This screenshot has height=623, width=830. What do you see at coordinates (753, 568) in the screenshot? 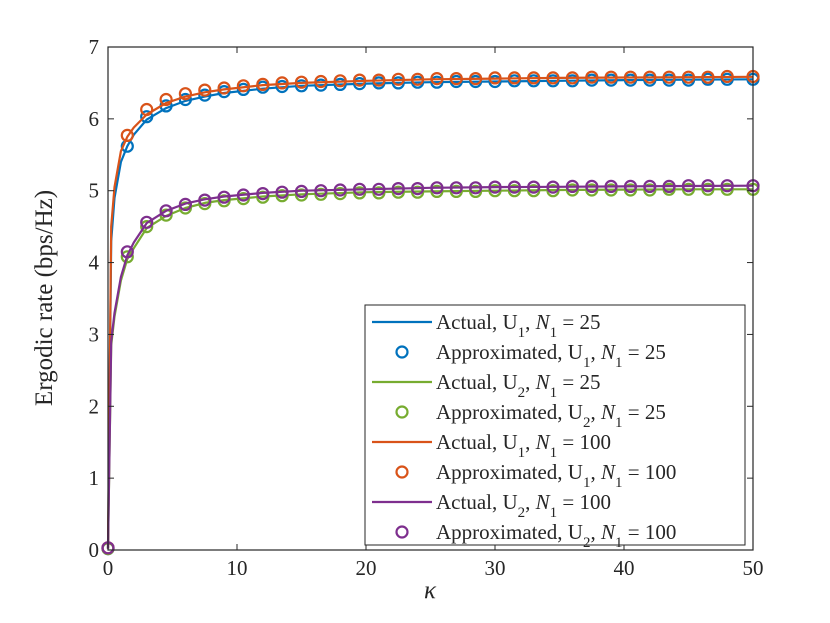
I see `x-tick-label: 50` at bounding box center [753, 568].